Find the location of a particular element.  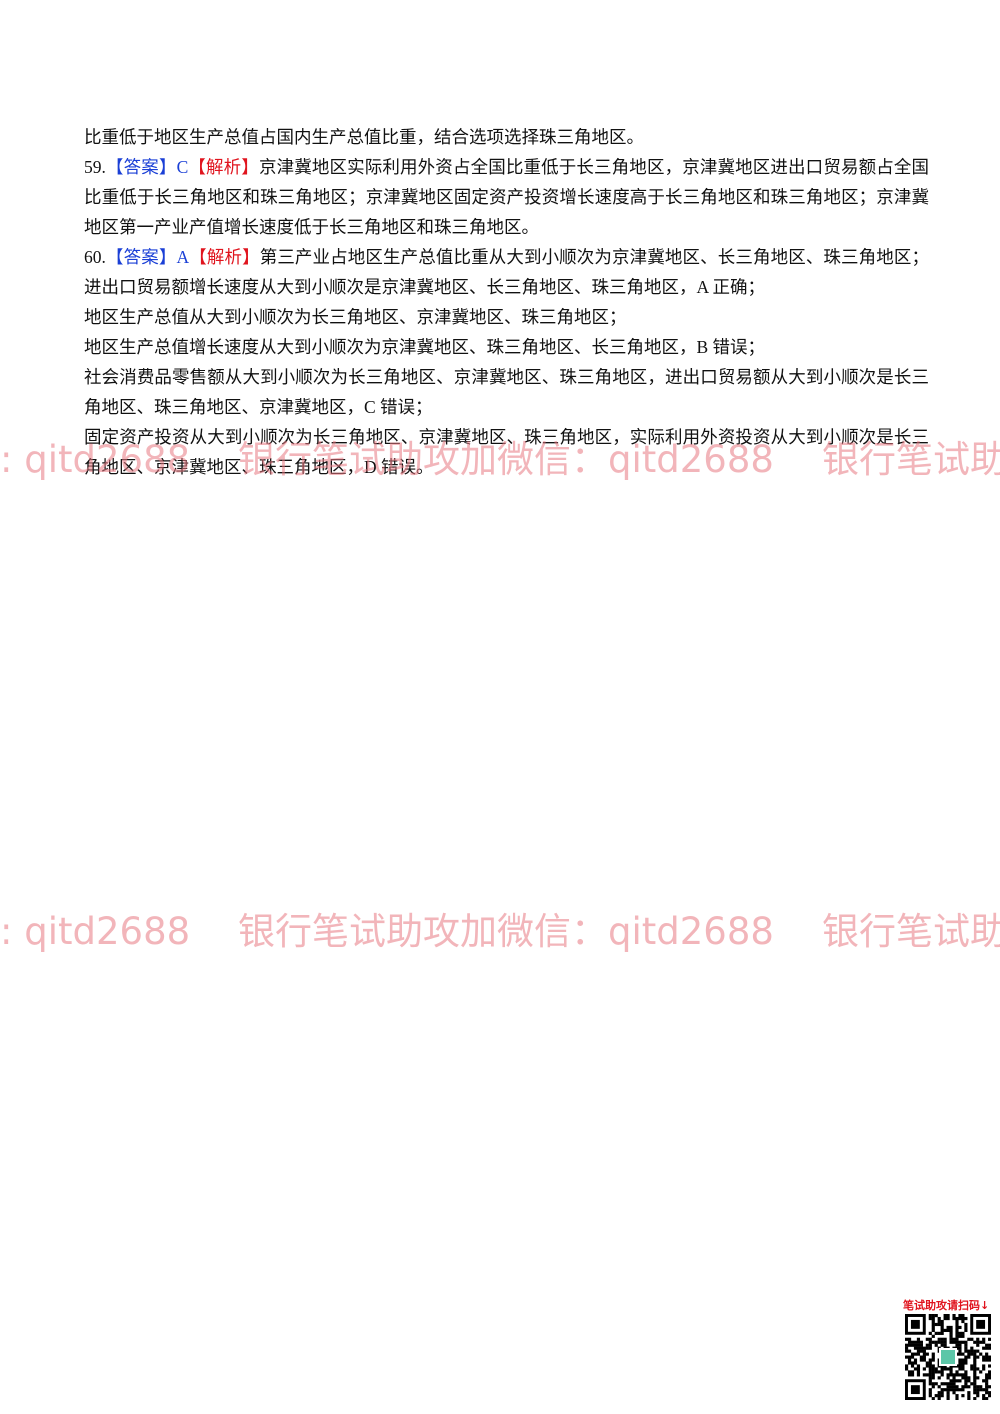

qr-code is located at coordinates (948, 1357).